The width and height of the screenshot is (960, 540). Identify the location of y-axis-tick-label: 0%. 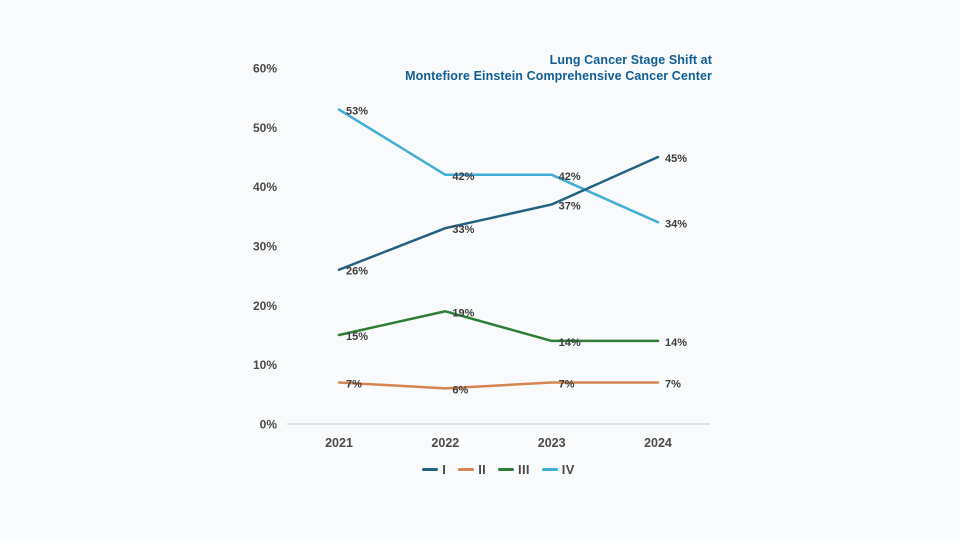
(269, 425).